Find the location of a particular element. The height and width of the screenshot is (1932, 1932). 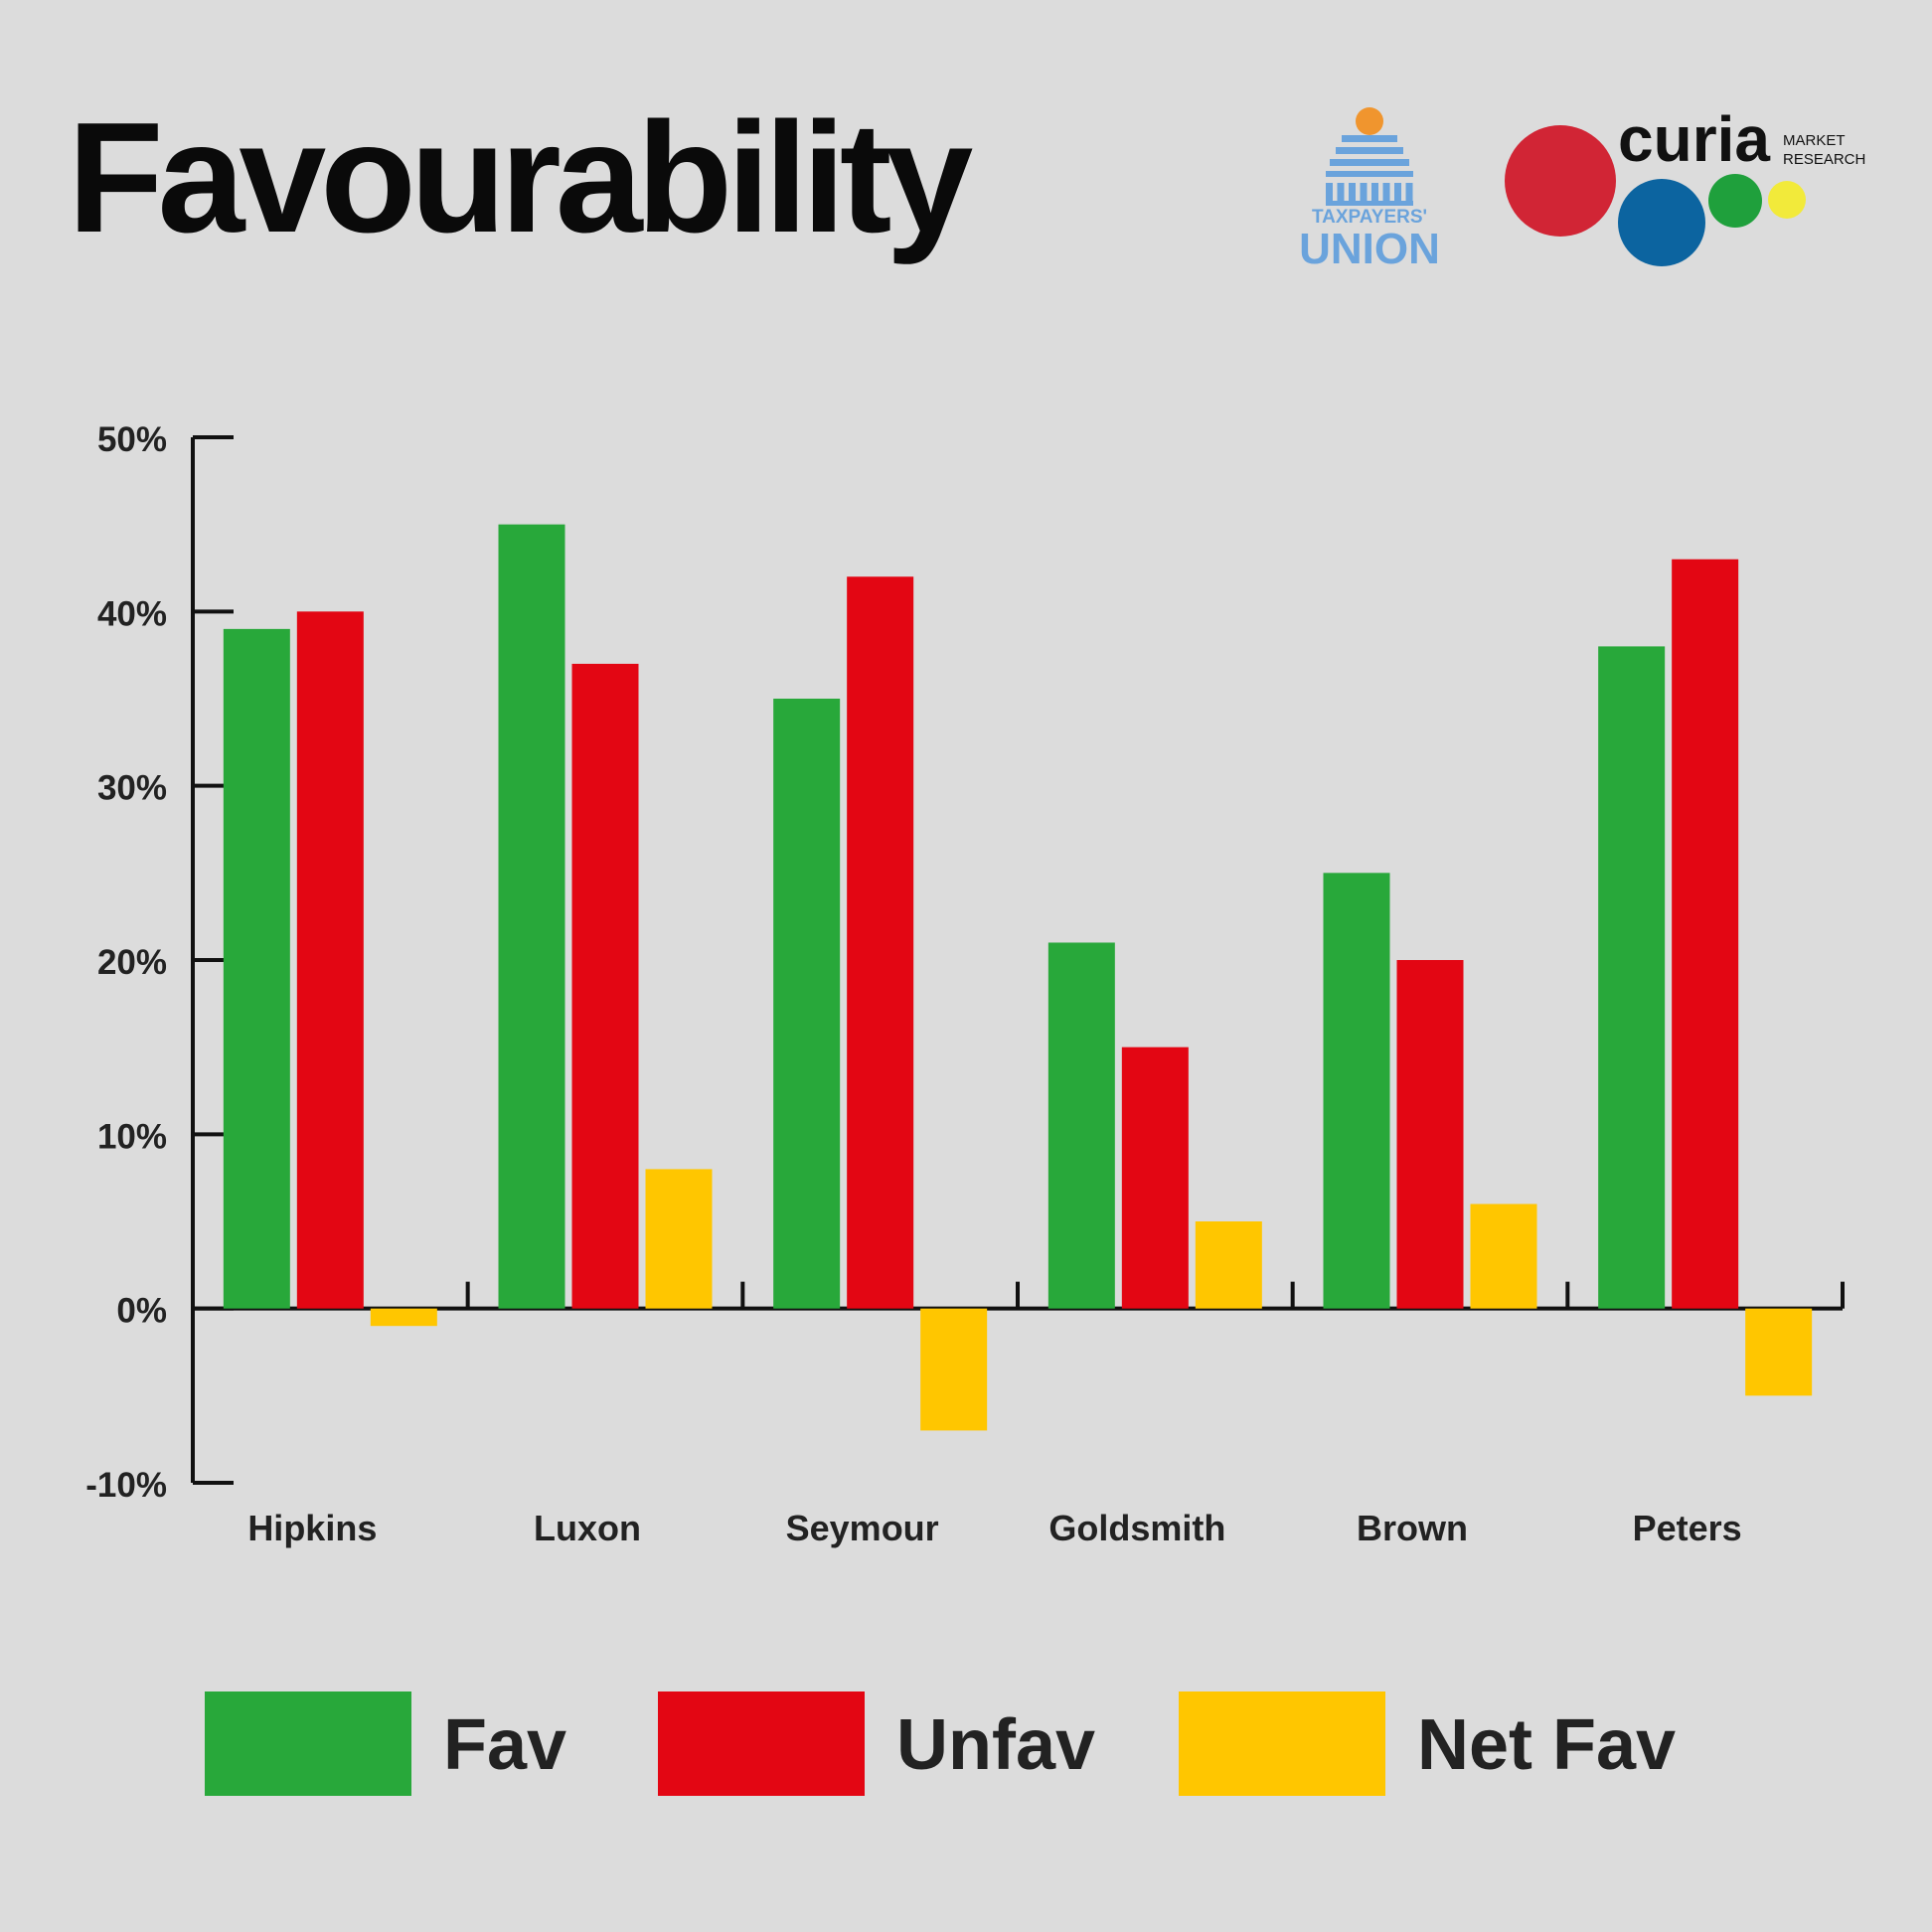

bar-unfav-brown is located at coordinates (1430, 1134).